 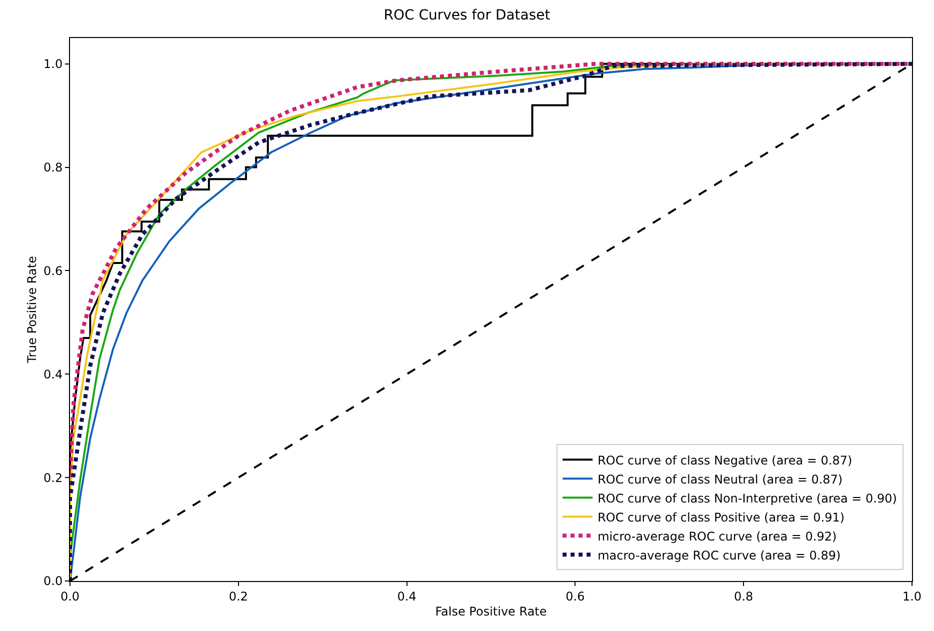 What do you see at coordinates (717, 536) in the screenshot?
I see `legend-label: micro-average ROC curve (area = 0.92)` at bounding box center [717, 536].